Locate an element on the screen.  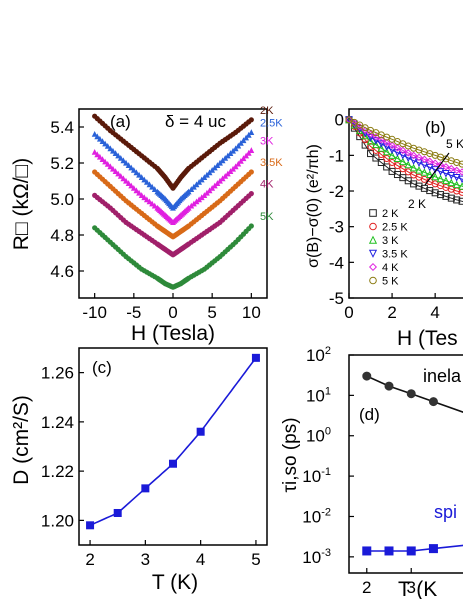
panel-a-xtick-label: -10 is located at coordinates (94, 312).